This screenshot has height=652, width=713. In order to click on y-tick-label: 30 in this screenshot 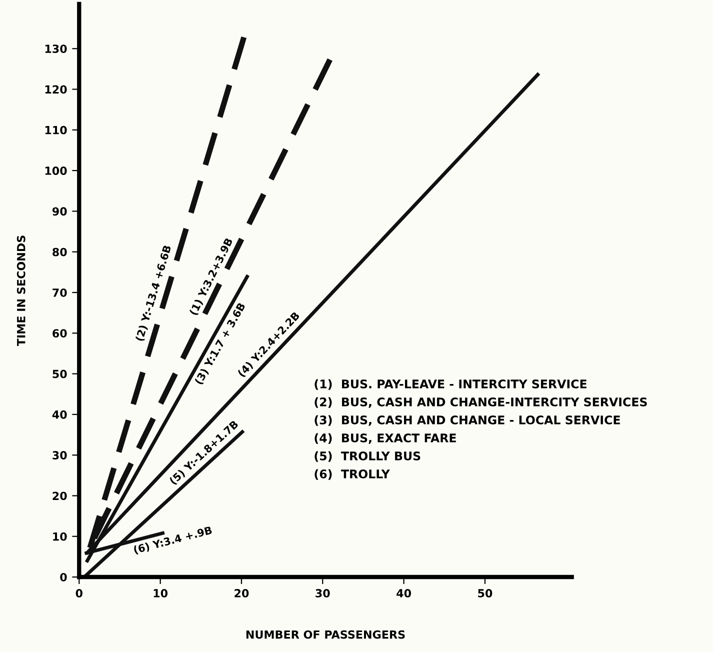, I will do `click(59, 455)`.